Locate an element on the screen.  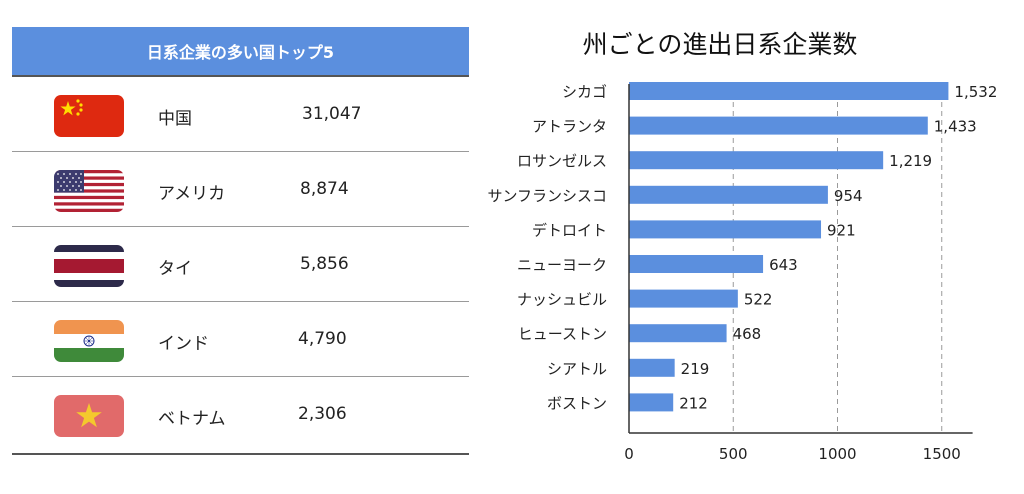
usa-flag-icon is located at coordinates (89, 191).